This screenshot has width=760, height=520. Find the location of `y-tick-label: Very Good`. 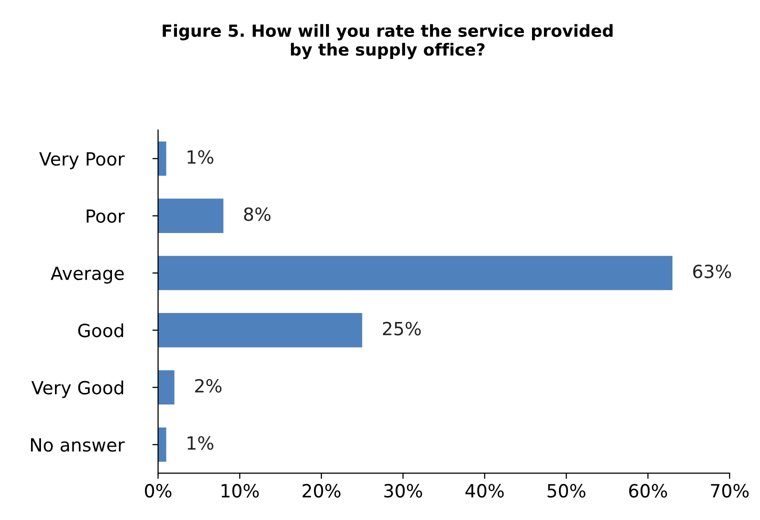

y-tick-label: Very Good is located at coordinates (77, 389).